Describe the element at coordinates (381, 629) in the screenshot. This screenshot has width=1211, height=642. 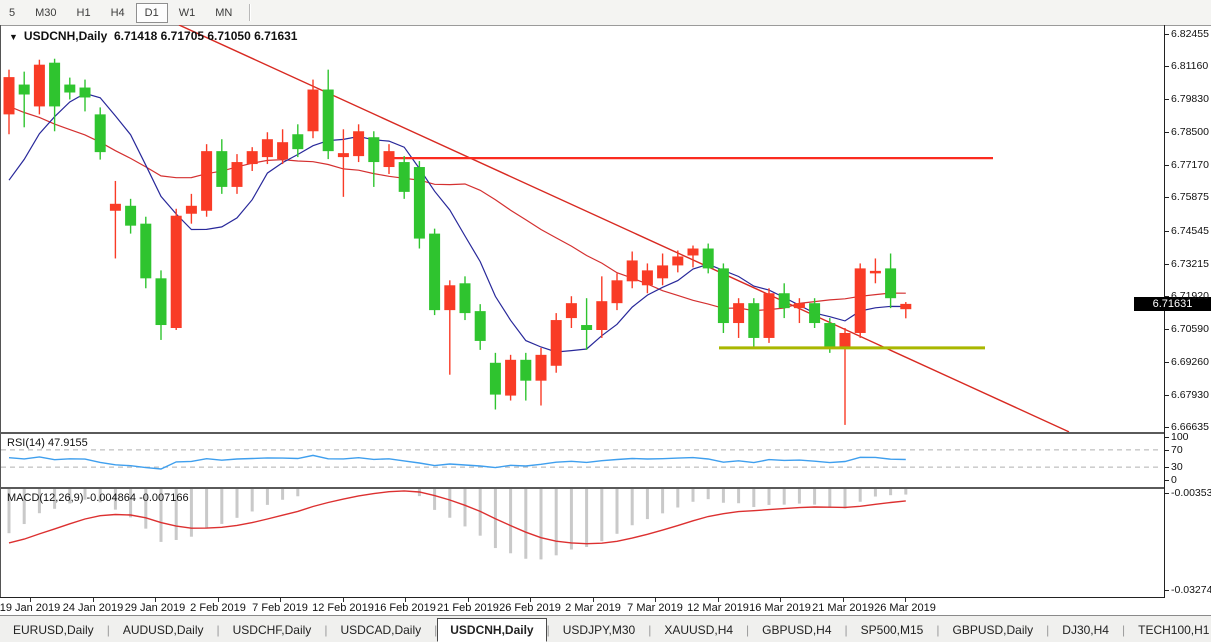
I see `tab-usdcad-daily: USDCAD,Daily` at that location.